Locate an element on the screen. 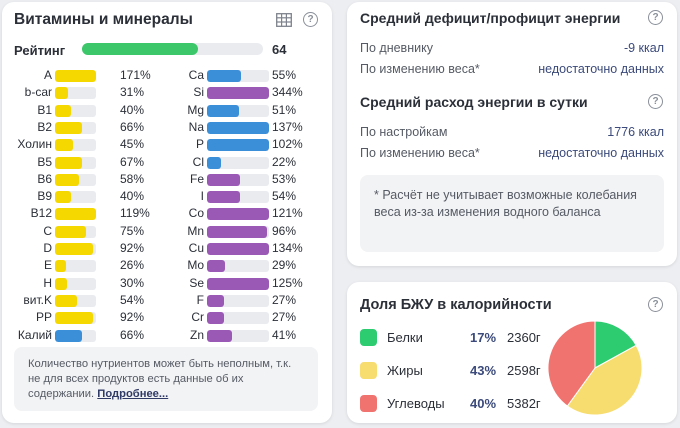 This screenshot has height=428, width=680. nutrient-name: Калий is located at coordinates (34, 334).